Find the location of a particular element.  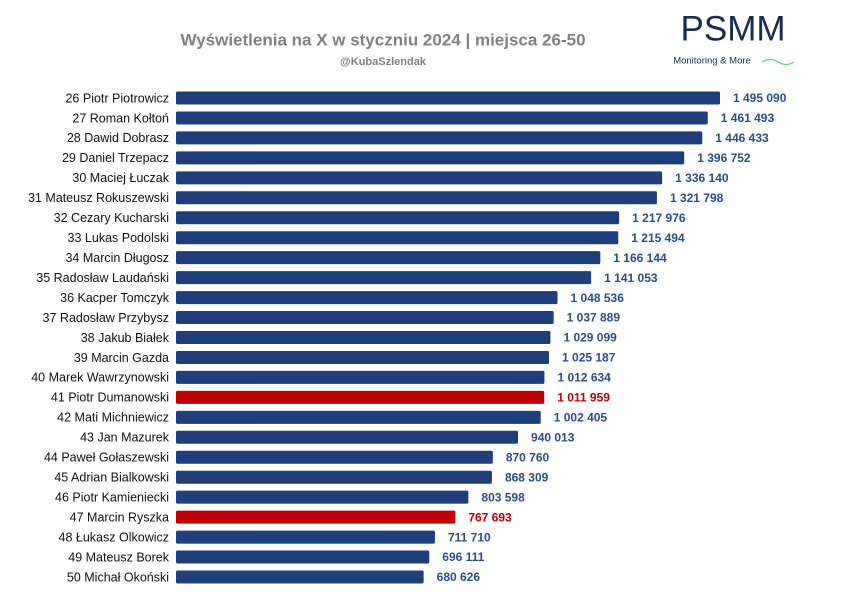

value-label: 1 217 976 is located at coordinates (659, 218).